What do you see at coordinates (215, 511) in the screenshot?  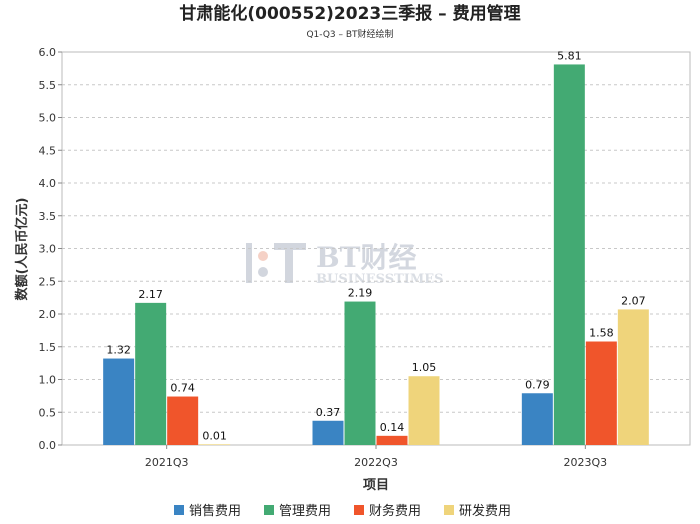 I see `legend-label: 销售费用` at bounding box center [215, 511].